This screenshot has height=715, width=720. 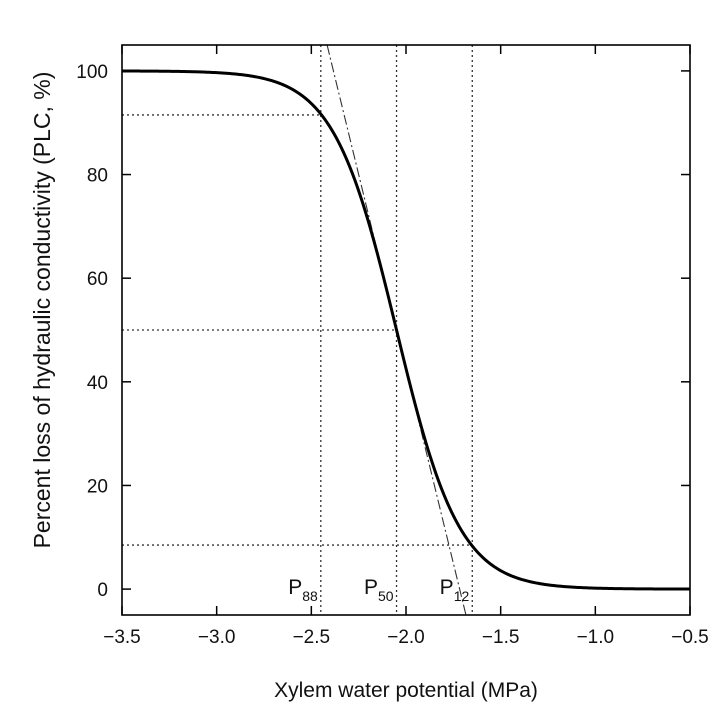 I want to click on y-tick-label: 40, so click(x=97, y=383).